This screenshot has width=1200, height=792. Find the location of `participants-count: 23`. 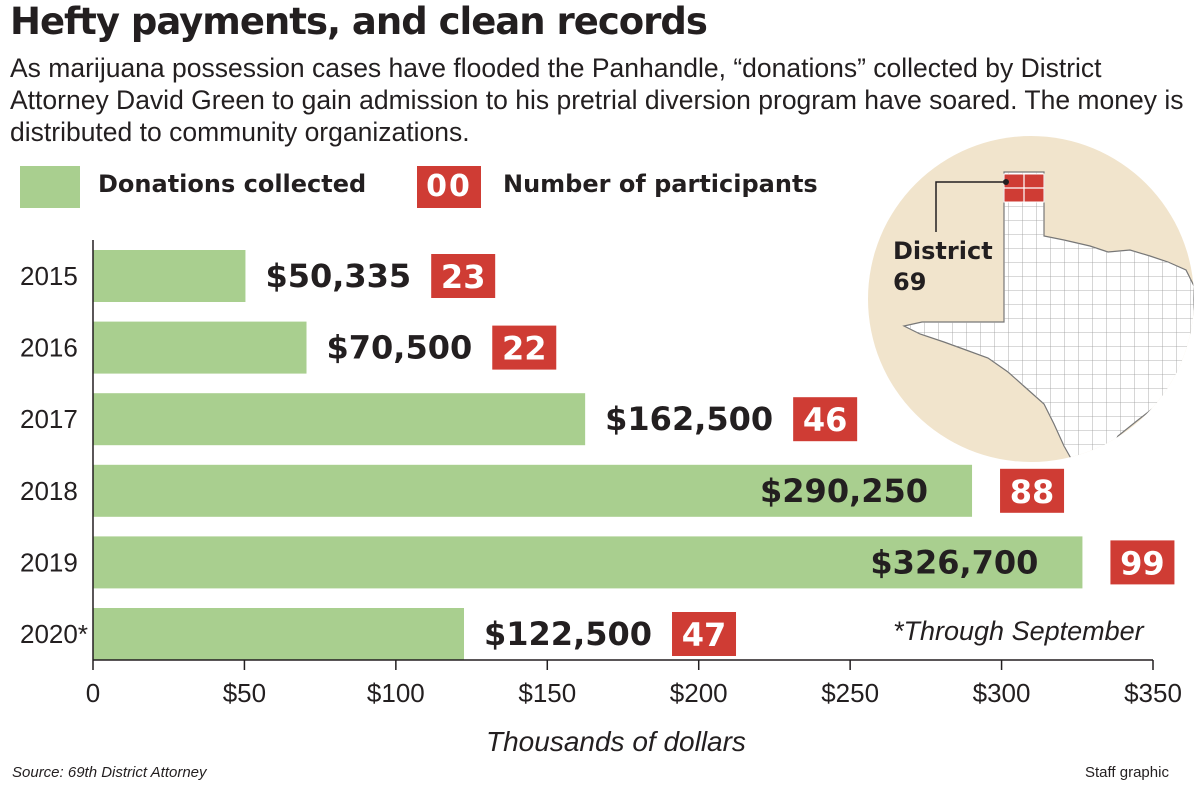

participants-count: 23 is located at coordinates (463, 277).